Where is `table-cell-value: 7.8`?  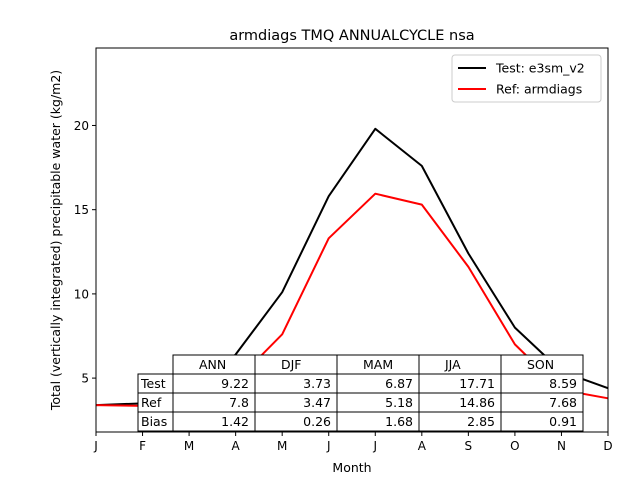
table-cell-value: 7.8 is located at coordinates (239, 402).